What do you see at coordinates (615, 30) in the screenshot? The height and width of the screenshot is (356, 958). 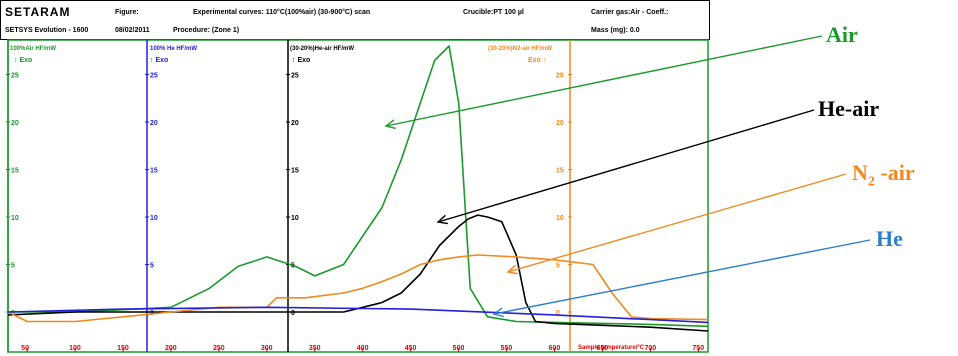 I see `mass-info: Mass (mg): 0.0` at bounding box center [615, 30].